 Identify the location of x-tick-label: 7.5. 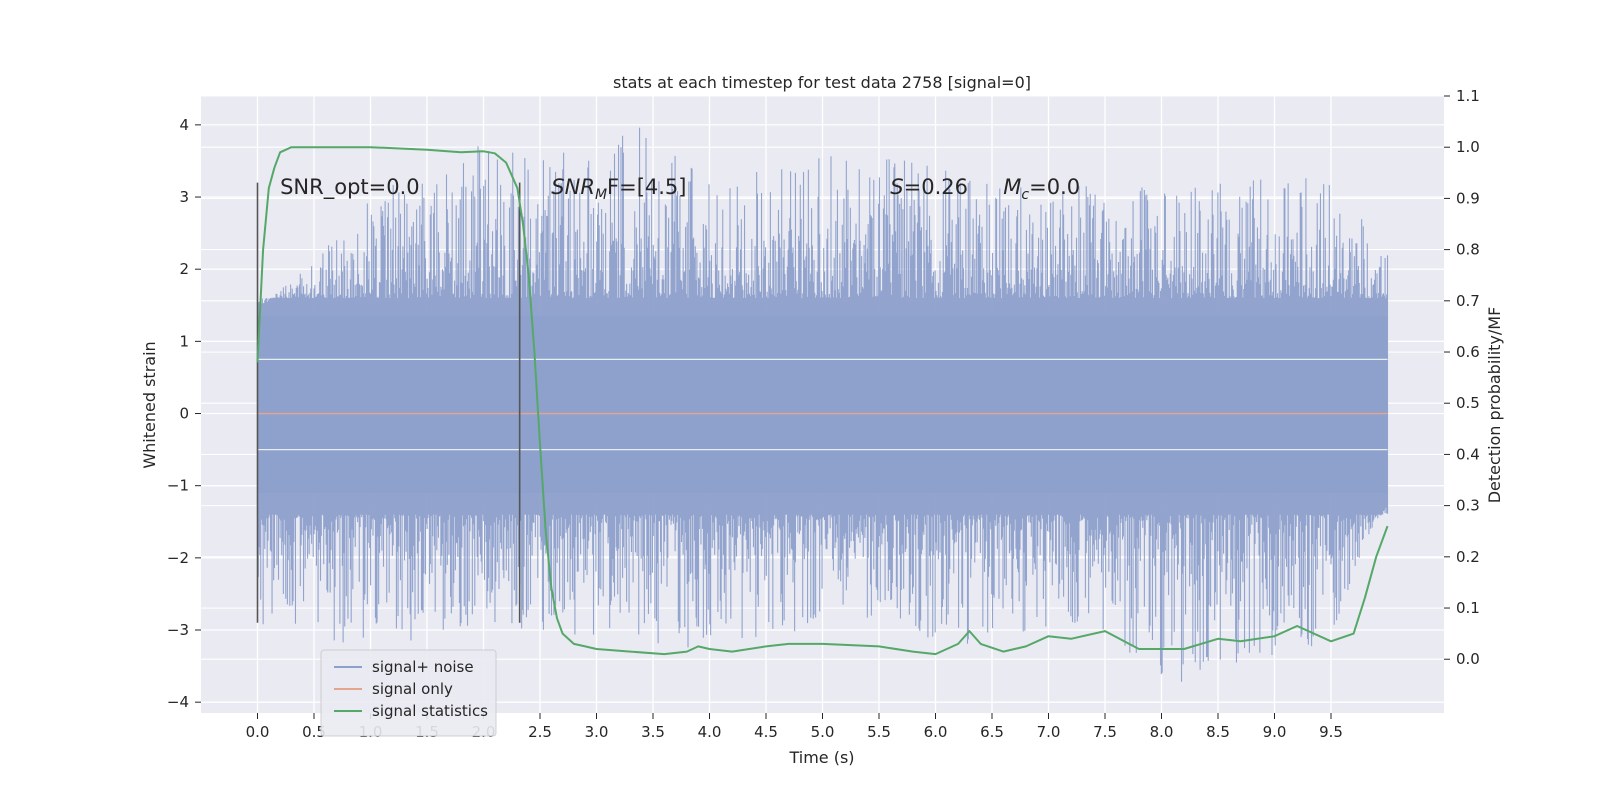
(1105, 732).